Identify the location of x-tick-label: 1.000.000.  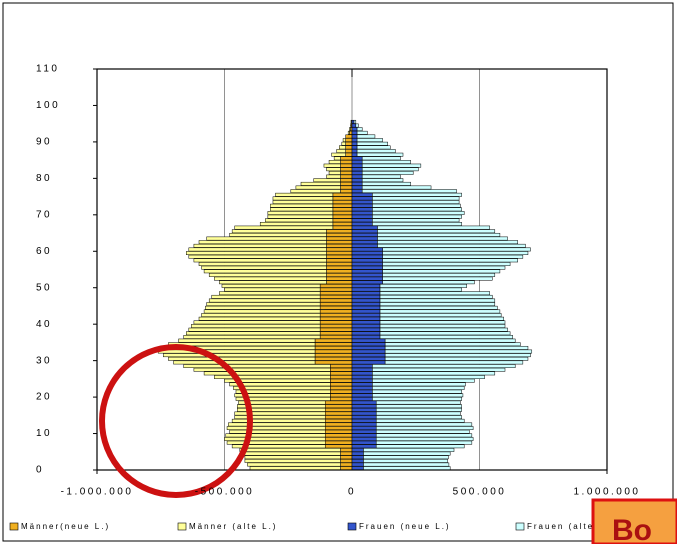
(607, 492).